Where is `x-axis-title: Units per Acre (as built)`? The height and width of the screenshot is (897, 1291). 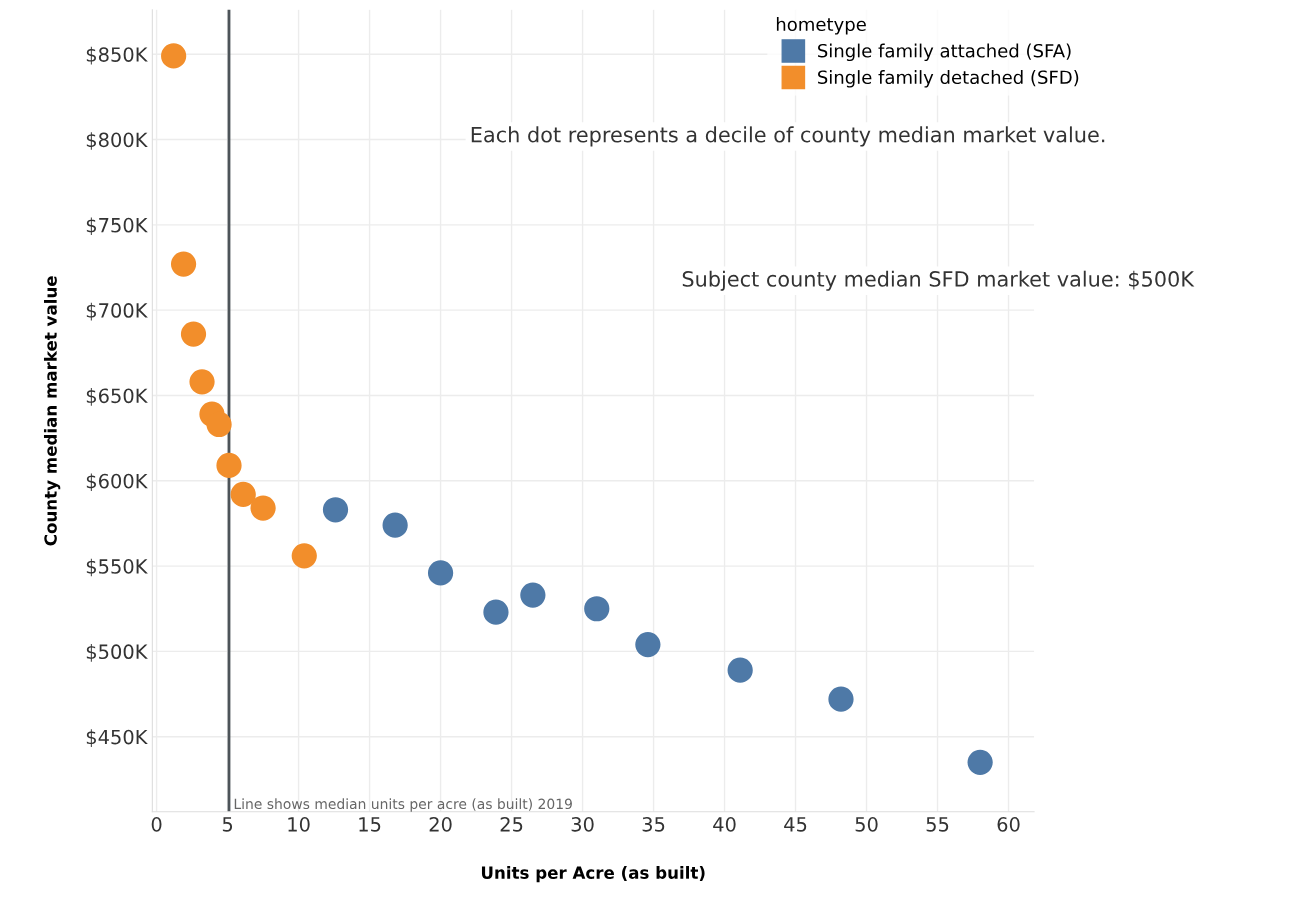 x-axis-title: Units per Acre (as built) is located at coordinates (593, 874).